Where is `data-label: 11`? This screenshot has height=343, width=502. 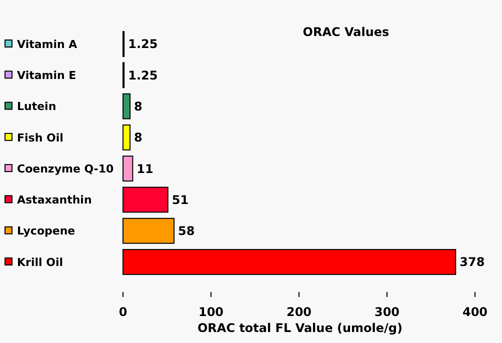 data-label: 11 is located at coordinates (145, 169).